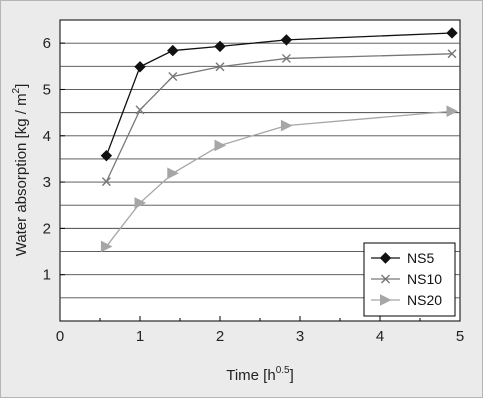  Describe the element at coordinates (47, 275) in the screenshot. I see `y-tick-label: 1` at that location.